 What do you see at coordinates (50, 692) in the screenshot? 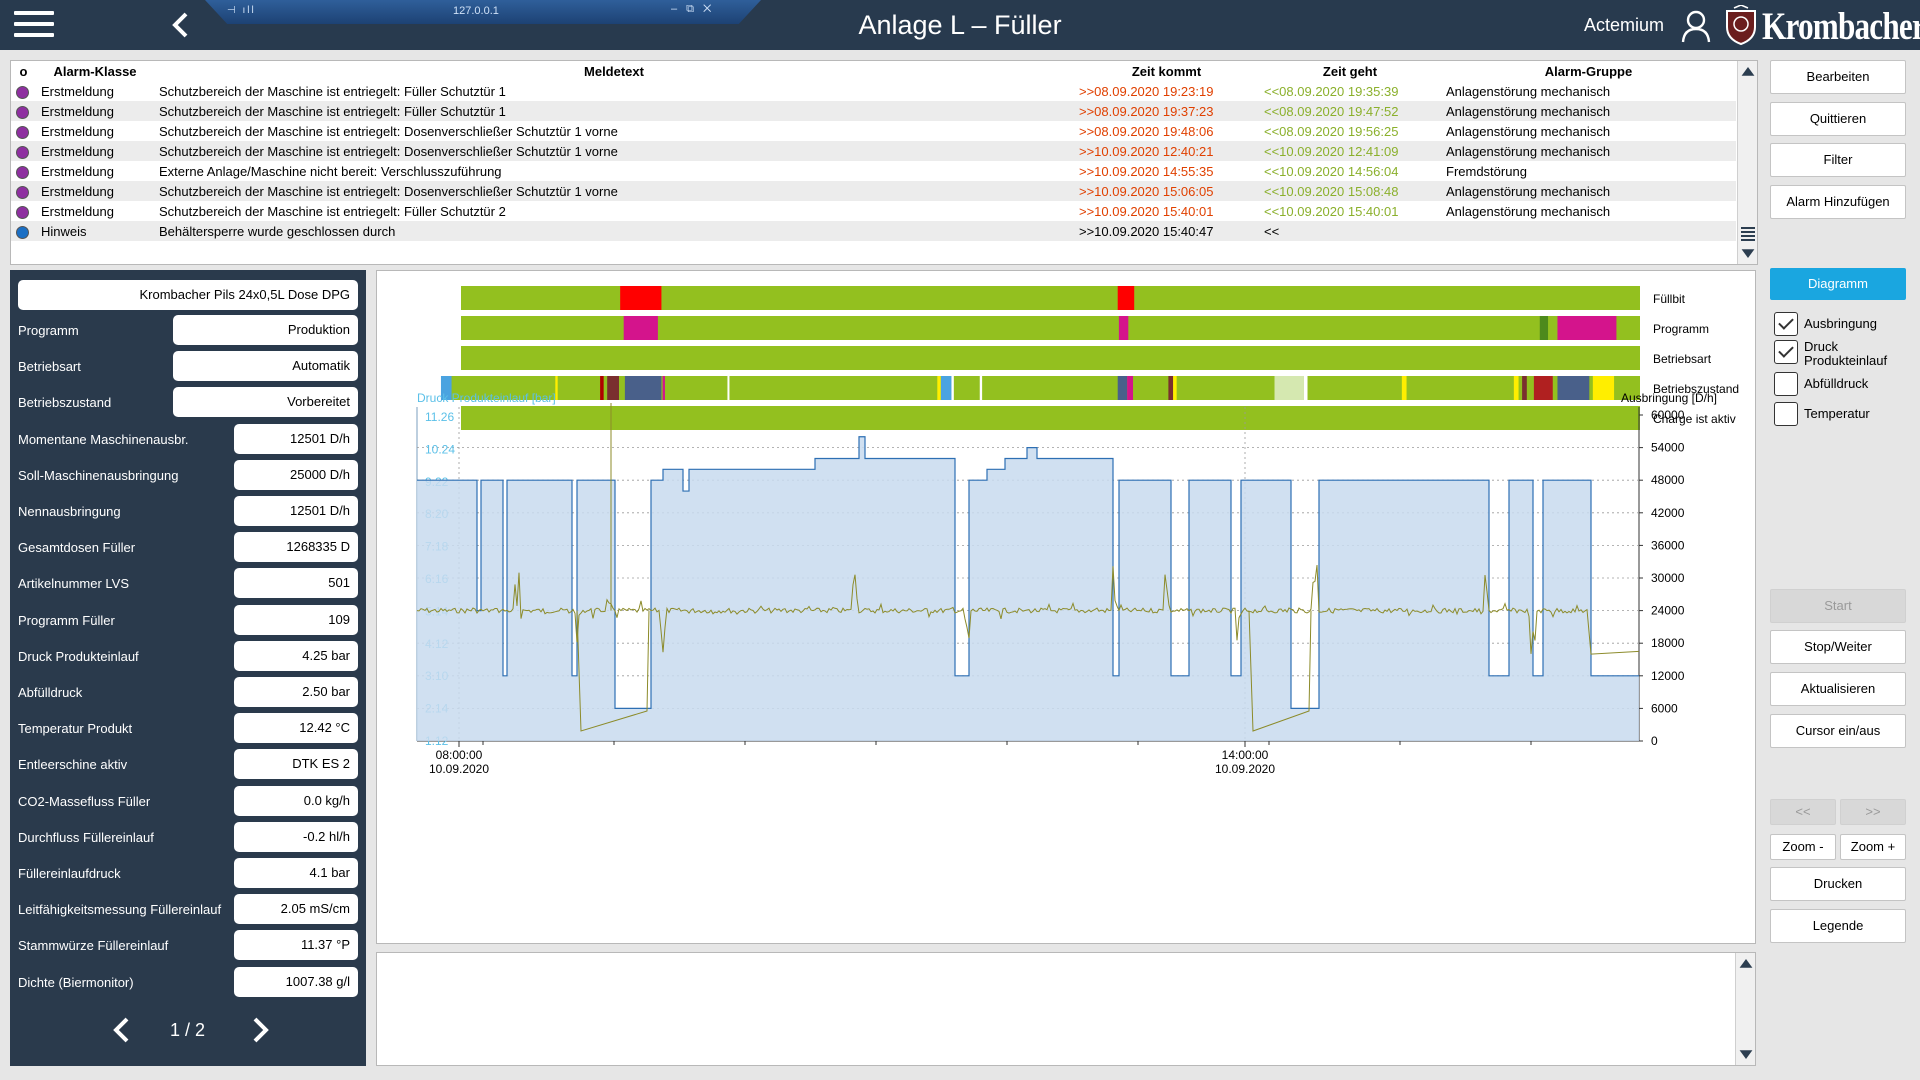
I see `param-label: Abfülldruck` at bounding box center [50, 692].